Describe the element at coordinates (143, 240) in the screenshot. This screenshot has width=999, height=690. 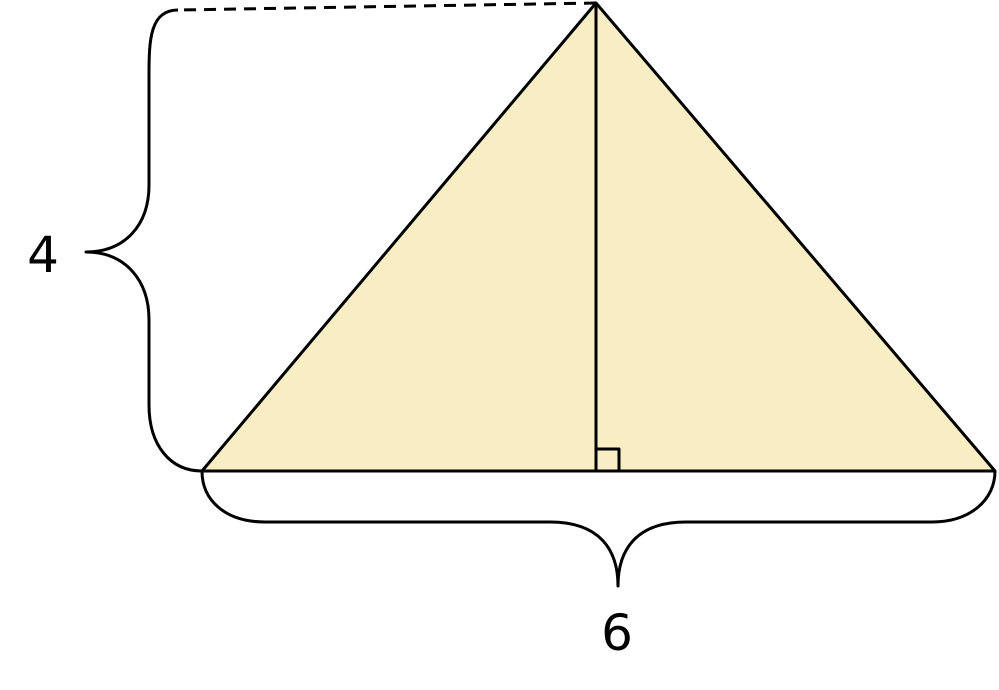
I see `height-brace` at that location.